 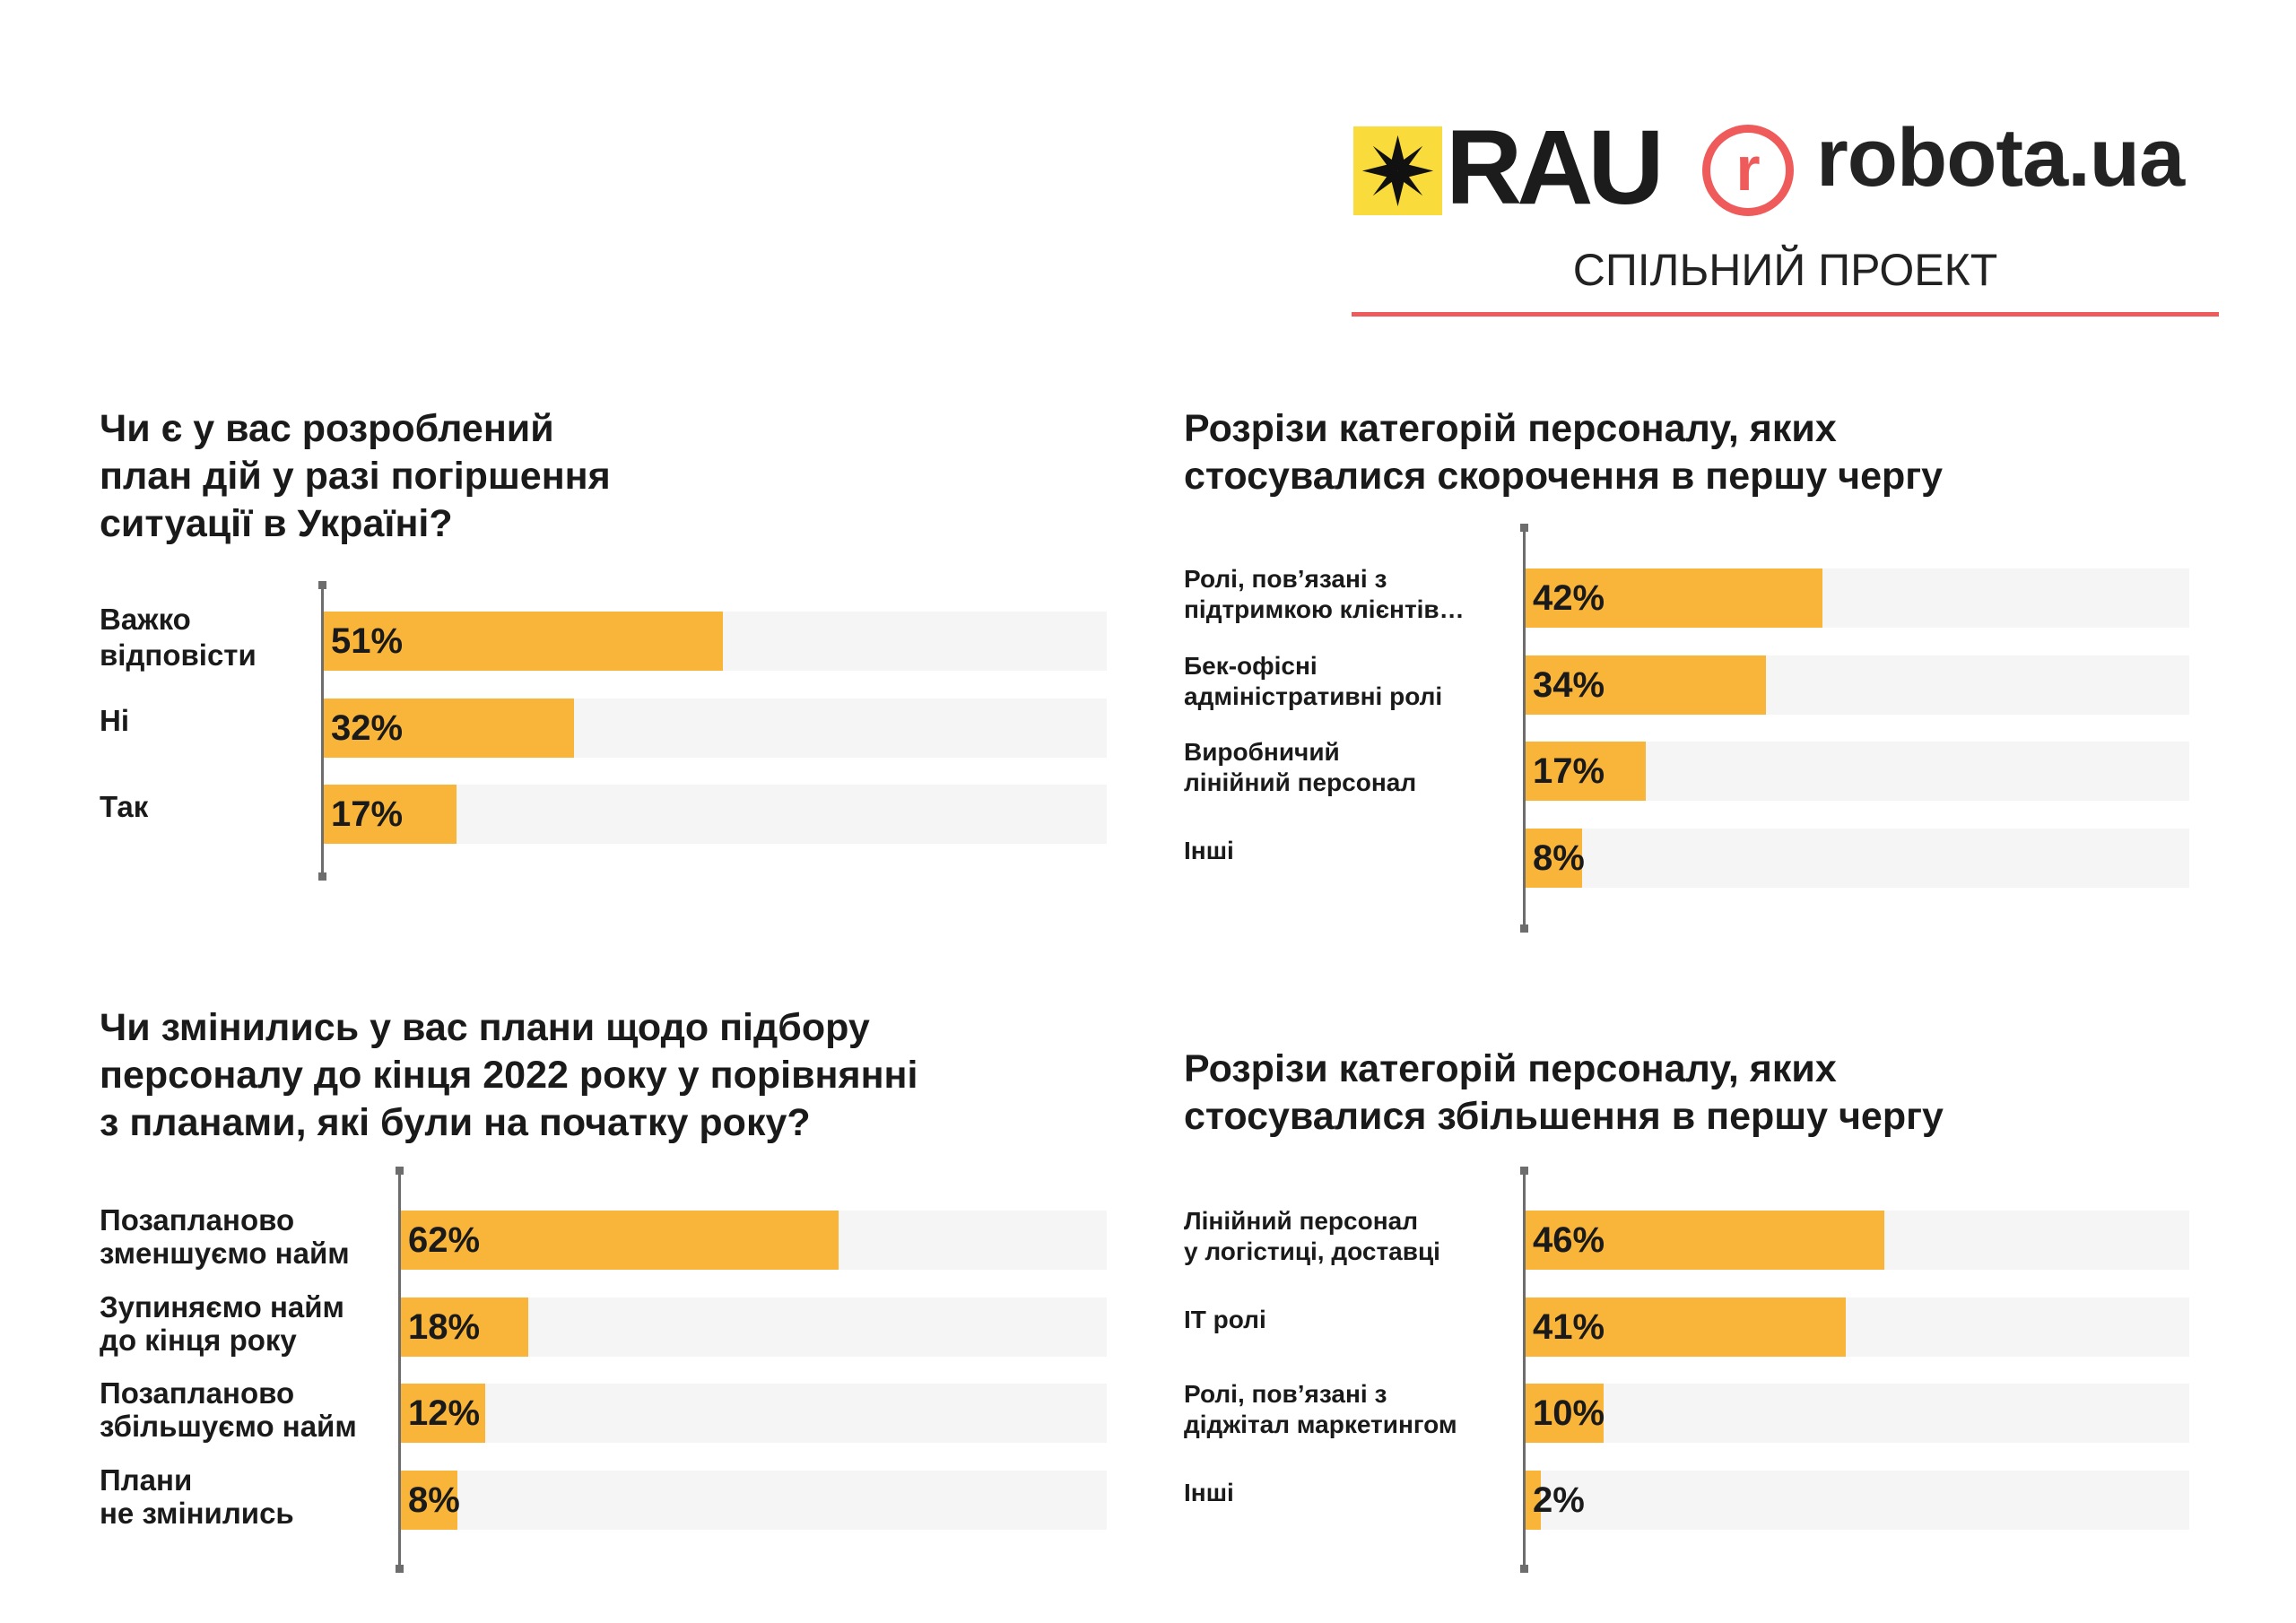 I want to click on category-label-line: Плани, so click(x=146, y=1479).